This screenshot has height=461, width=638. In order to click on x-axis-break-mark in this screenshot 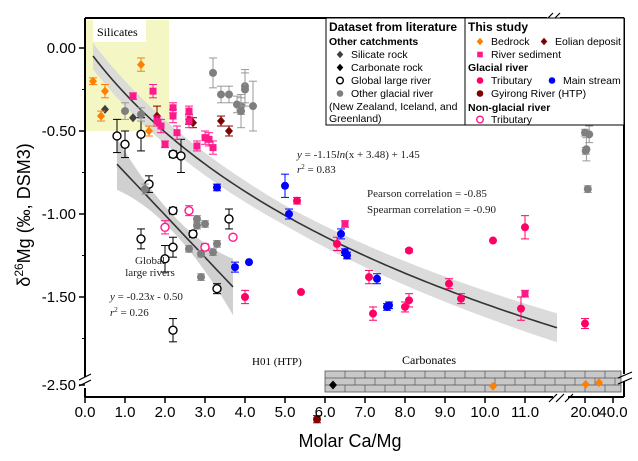, I will do `click(560, 398)`.